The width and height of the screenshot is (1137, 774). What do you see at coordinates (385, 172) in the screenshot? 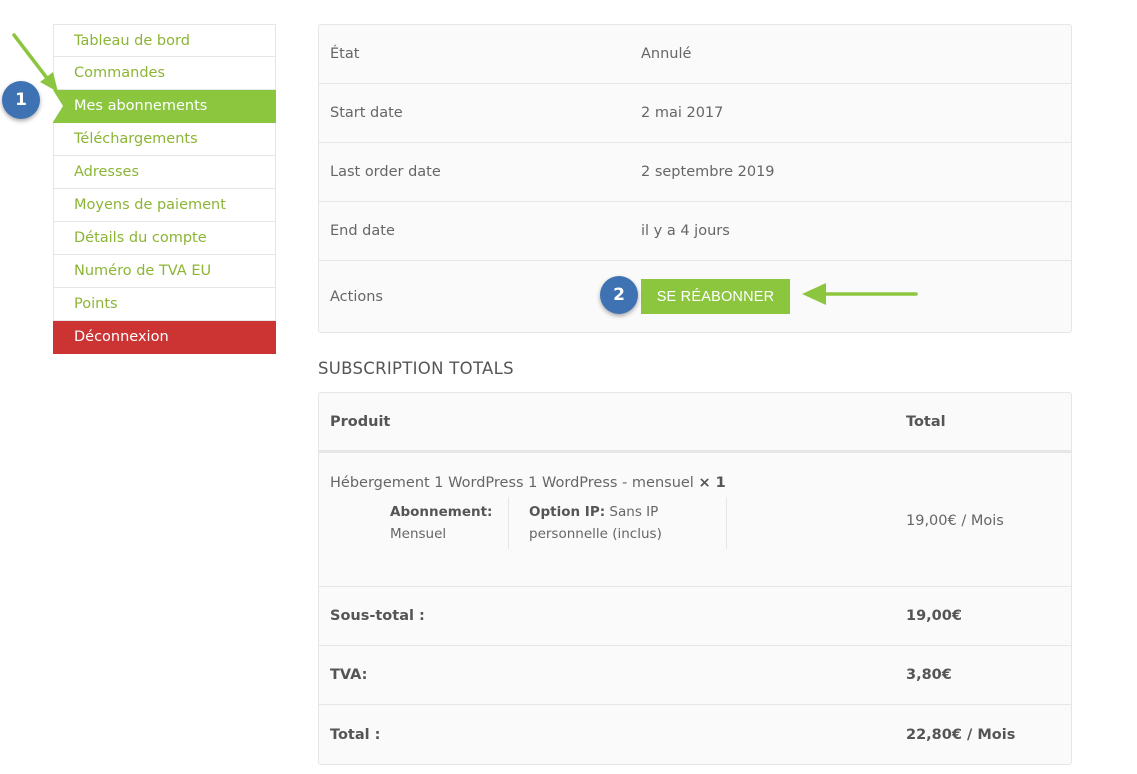
I see `detail-label: Last order date` at bounding box center [385, 172].